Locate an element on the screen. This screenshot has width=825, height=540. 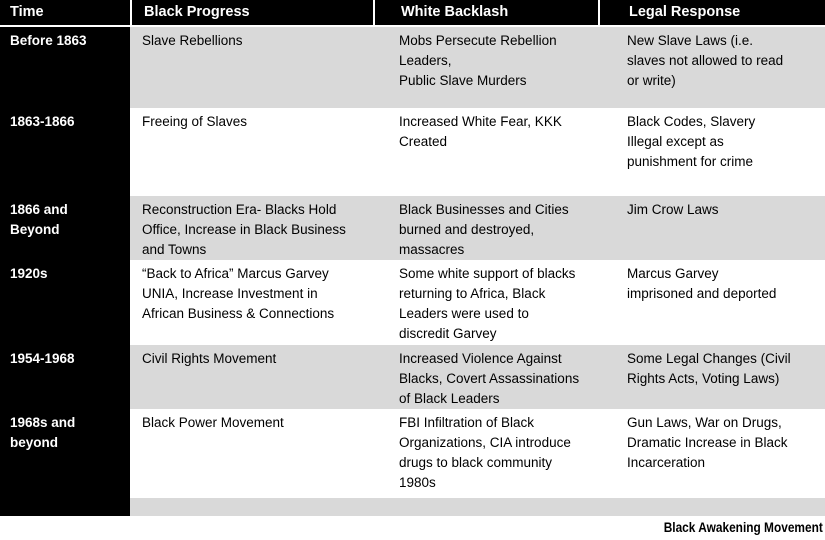
time-cell: 1920s is located at coordinates (65, 302).